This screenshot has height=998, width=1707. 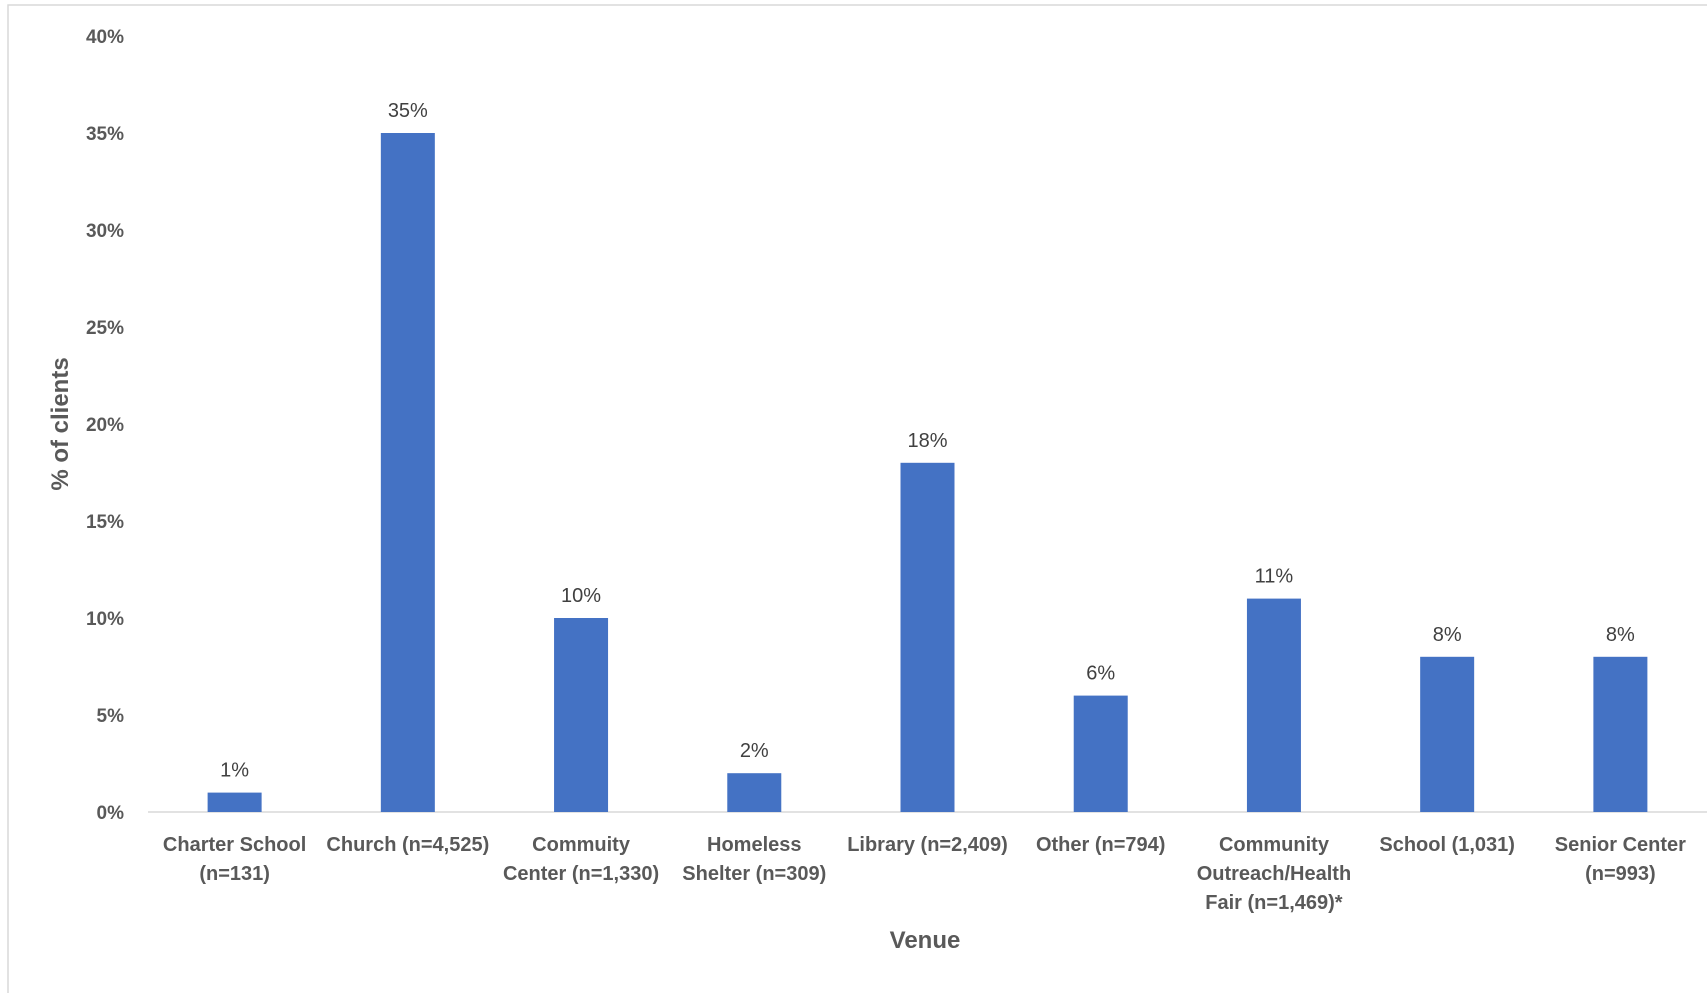 I want to click on x-tick-label: Community Outreach/Health Fair (n=1,469)*, so click(x=1274, y=874).